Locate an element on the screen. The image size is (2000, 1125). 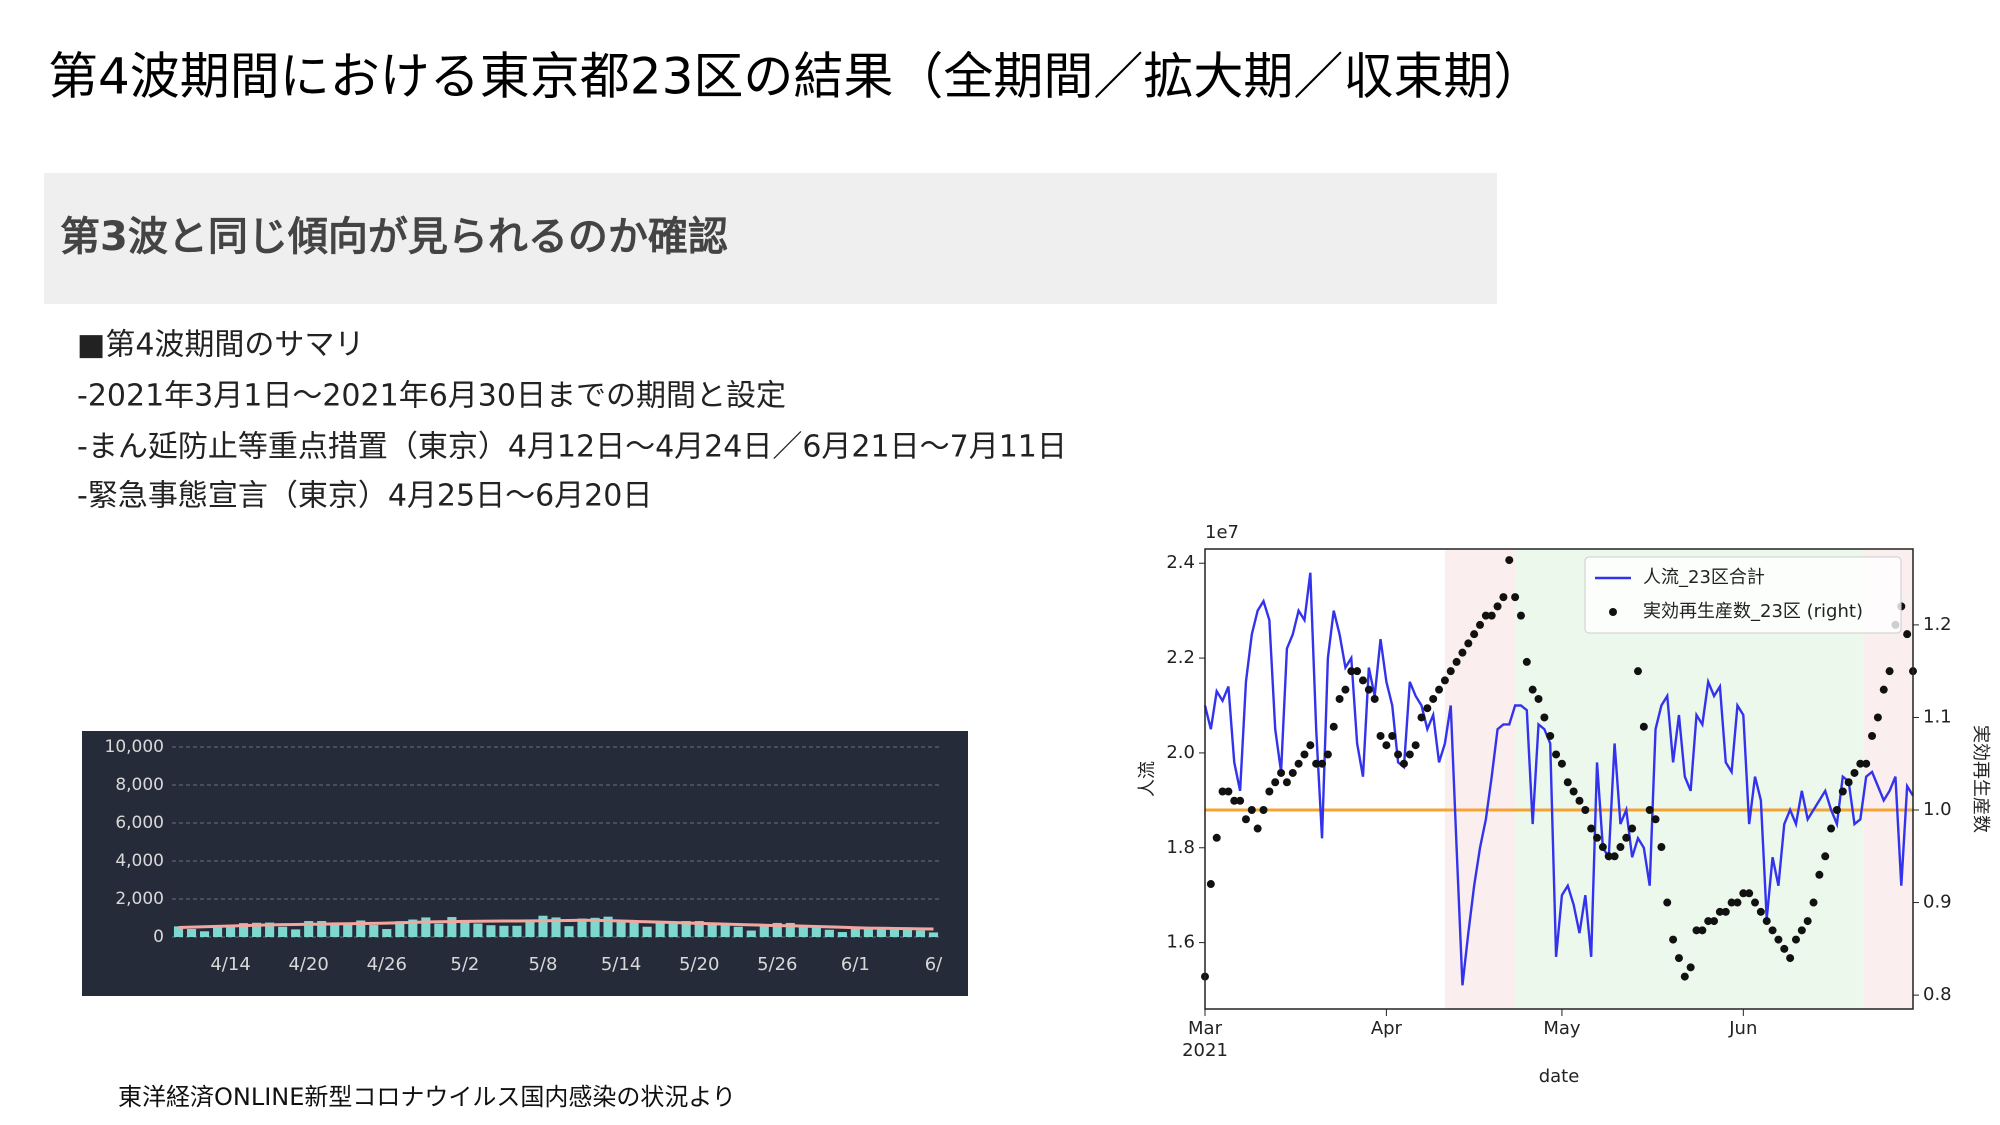
series-line is located at coordinates (1559, 779).